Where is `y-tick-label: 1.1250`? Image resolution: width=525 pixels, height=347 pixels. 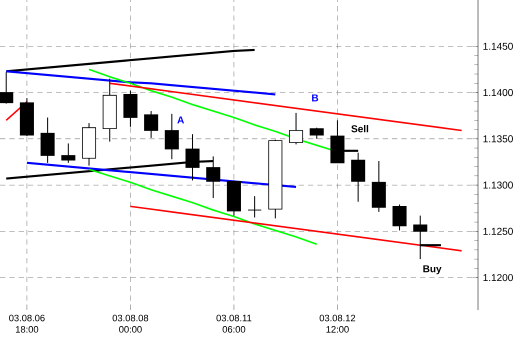 y-tick-label: 1.1250 is located at coordinates (498, 231).